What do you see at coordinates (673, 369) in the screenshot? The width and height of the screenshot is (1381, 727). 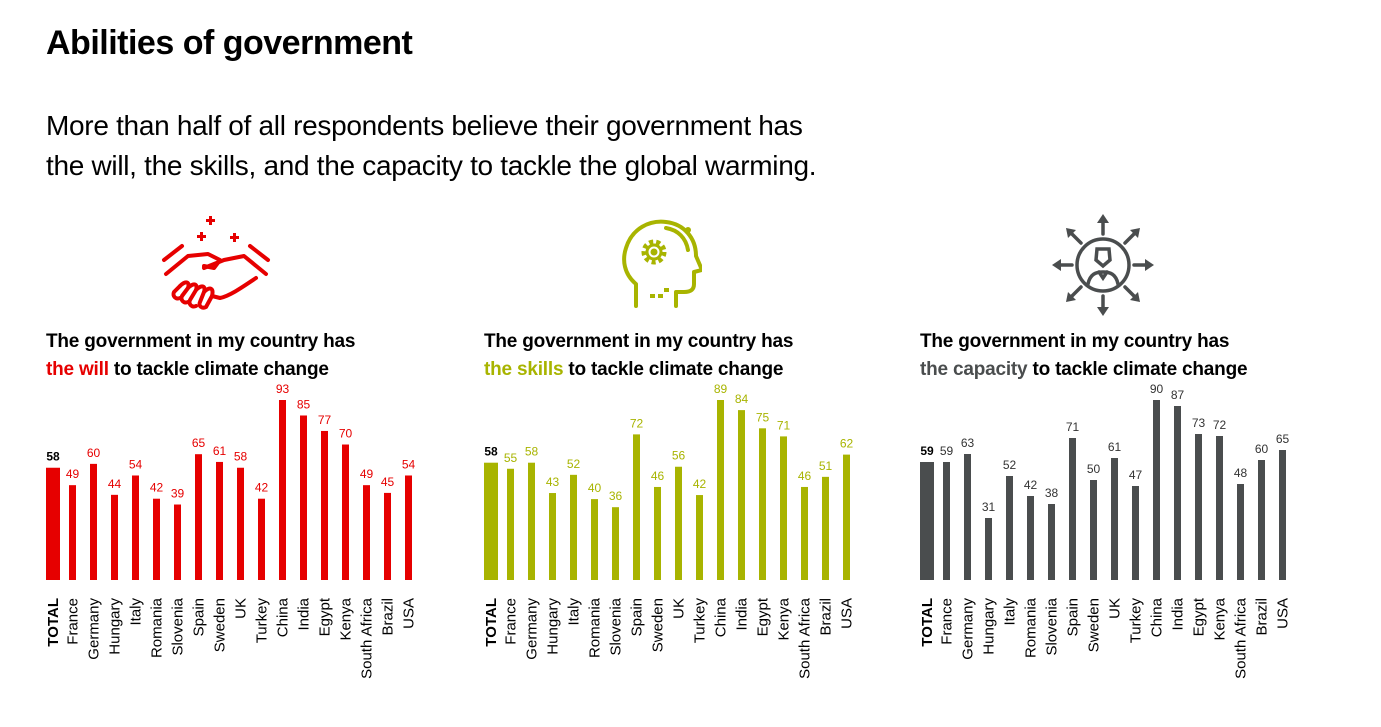 I see `panel-heading-rest: to tackle climate change` at bounding box center [673, 369].